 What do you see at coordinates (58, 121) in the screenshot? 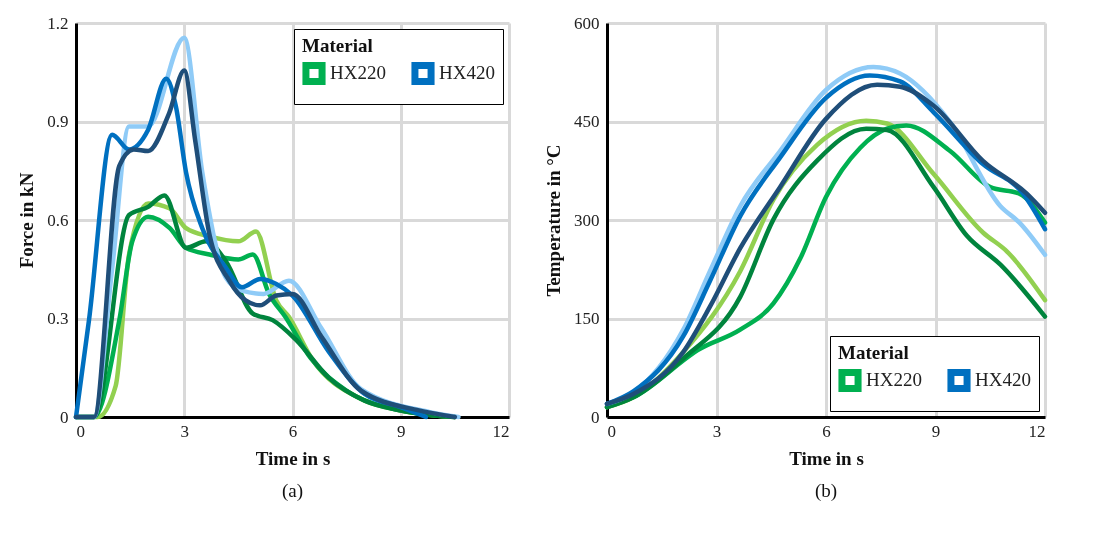
I see `y-tick-label: 0.9` at bounding box center [58, 121].